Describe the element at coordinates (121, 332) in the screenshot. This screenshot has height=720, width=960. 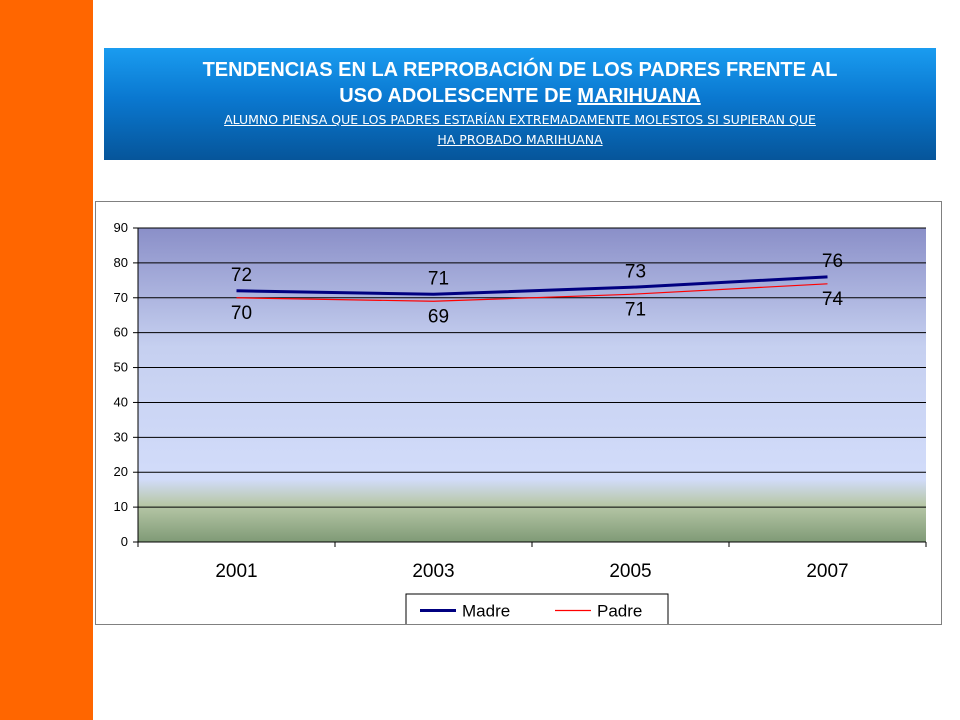
I see `y-tick-label: 60` at that location.